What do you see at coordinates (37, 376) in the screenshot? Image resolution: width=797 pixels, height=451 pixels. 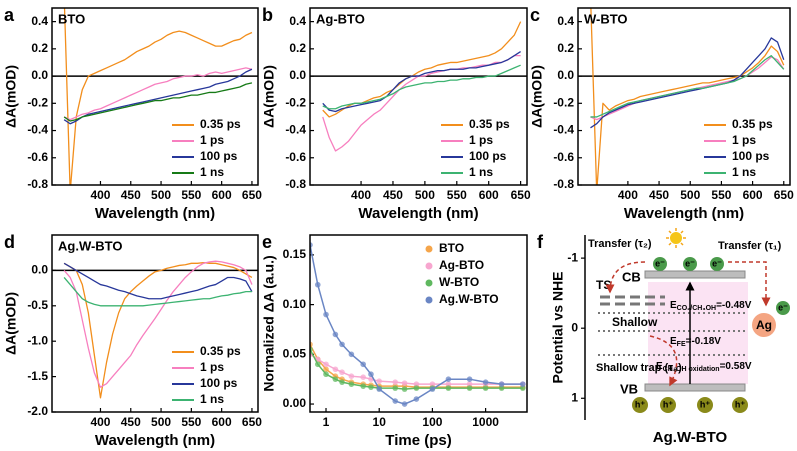 I see `y-tick-label: -1.5` at bounding box center [37, 376].